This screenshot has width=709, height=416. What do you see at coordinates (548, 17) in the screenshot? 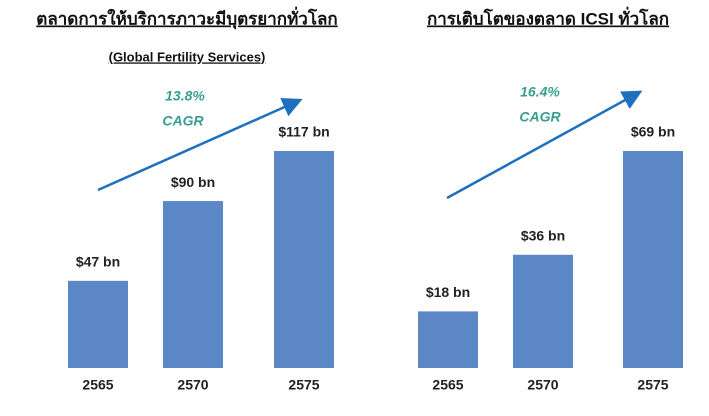
I see `chart-title: การเติบโตของตลาด ICSI ทั่วโลก` at bounding box center [548, 17].